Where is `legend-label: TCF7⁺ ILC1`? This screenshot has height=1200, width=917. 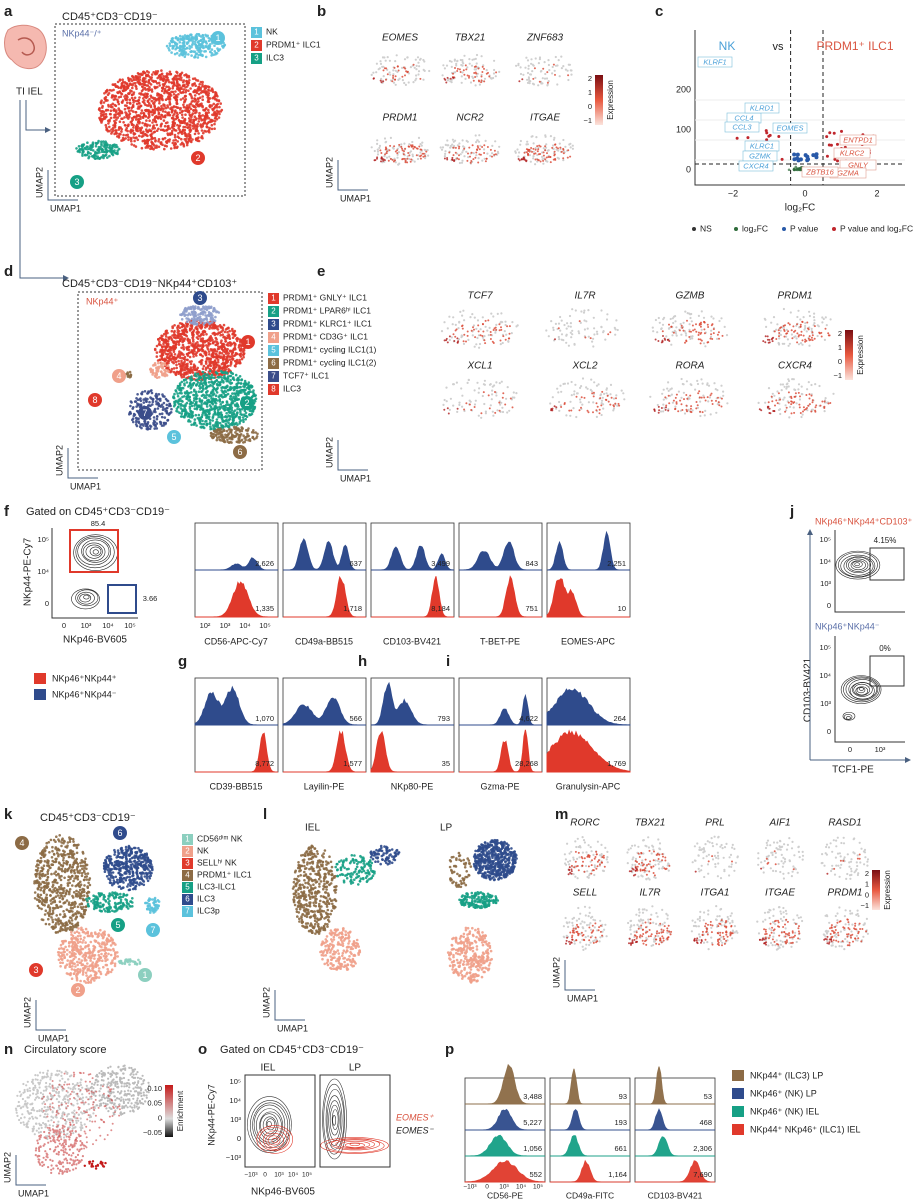
legend-label: TCF7⁺ ILC1 is located at coordinates (306, 375).